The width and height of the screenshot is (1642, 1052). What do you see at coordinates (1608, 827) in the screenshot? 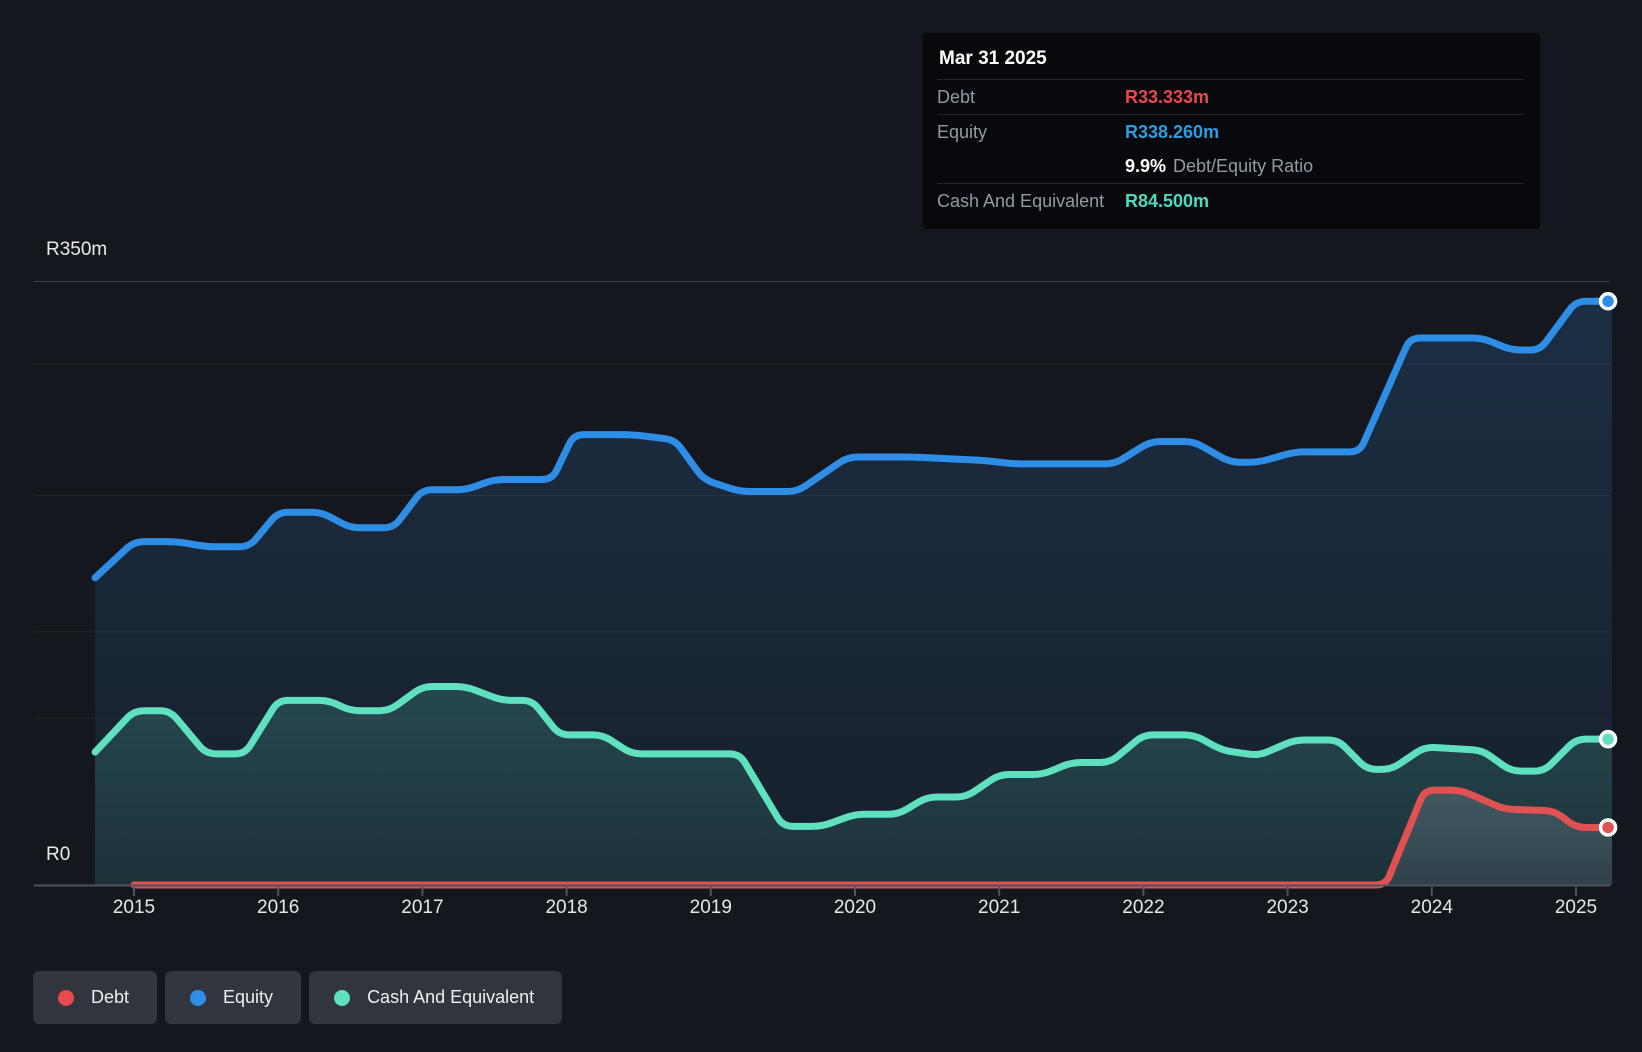
I see `debt-endpoint-dot` at bounding box center [1608, 827].